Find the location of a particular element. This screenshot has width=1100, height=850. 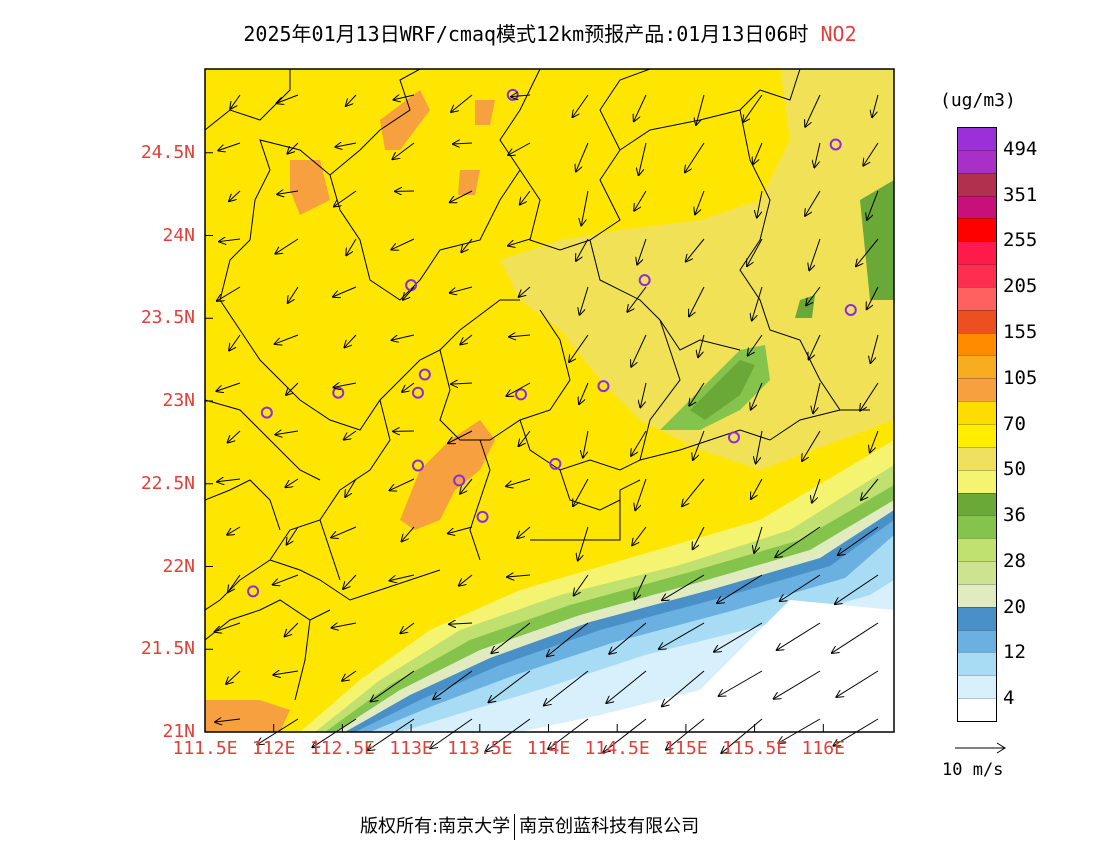

lat-tick-label: 24N is located at coordinates (178, 235).